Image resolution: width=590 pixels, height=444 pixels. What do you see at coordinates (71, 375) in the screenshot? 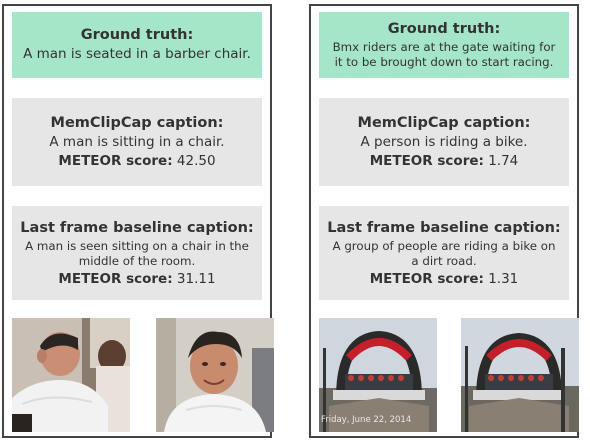
I see `video-frame-barber-profile` at bounding box center [71, 375].